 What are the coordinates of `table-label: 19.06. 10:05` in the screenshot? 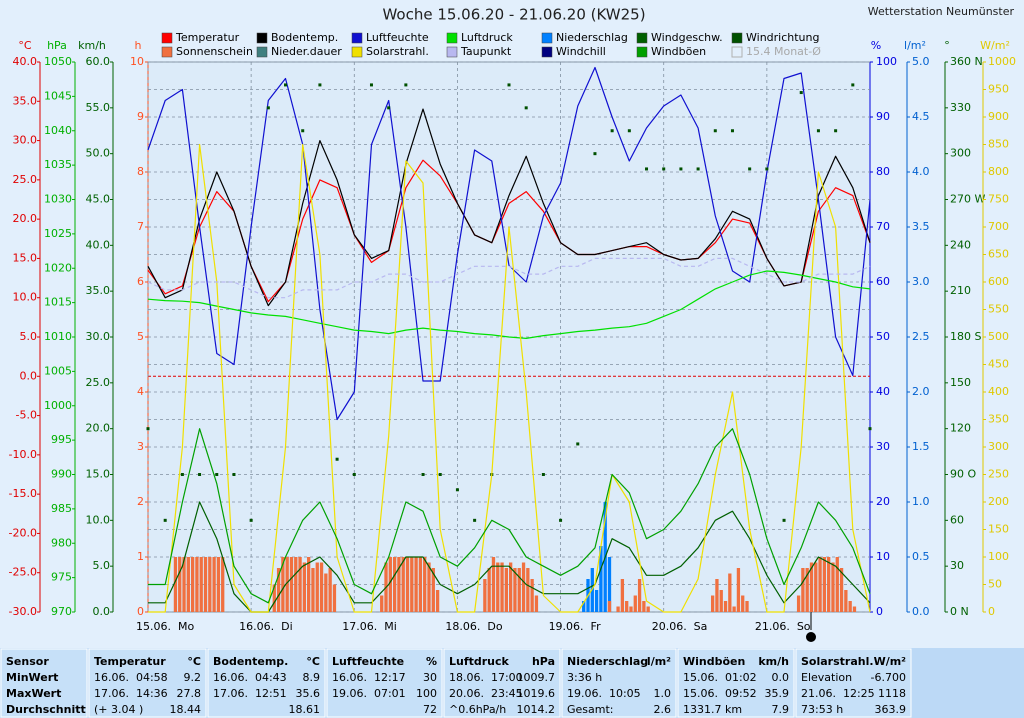 It's located at (604, 693).